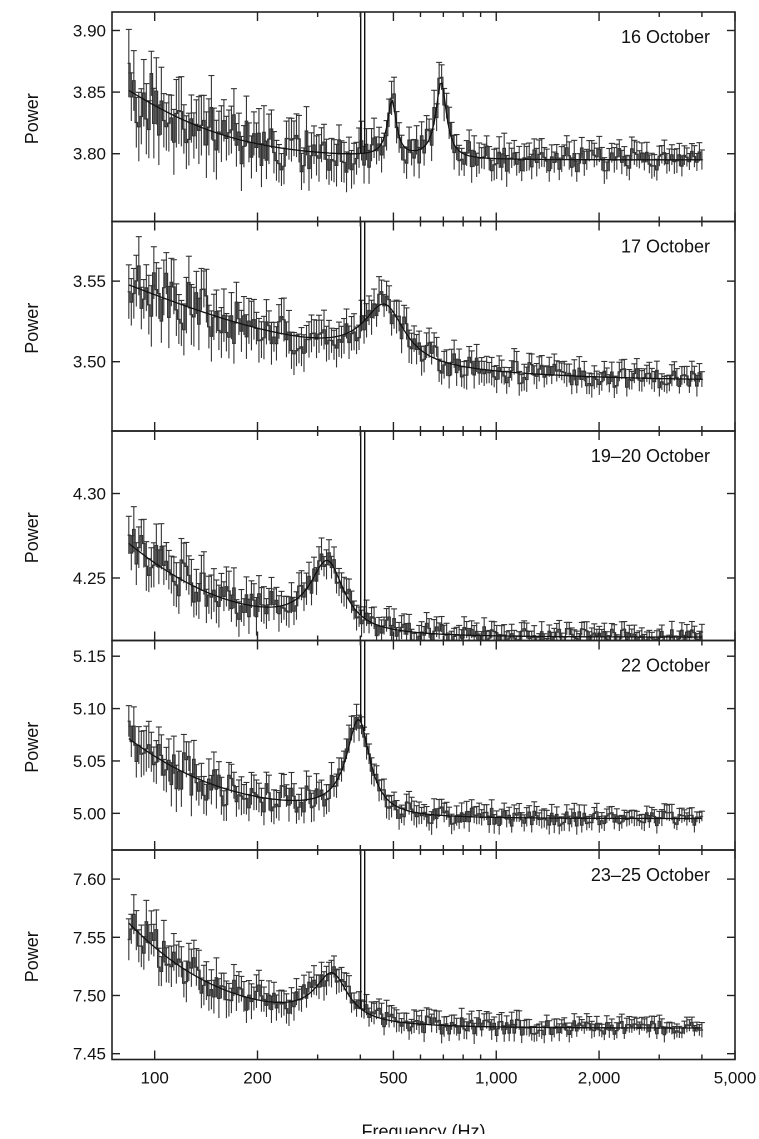  I want to click on x-tick-label: 2,000, so click(599, 1078).